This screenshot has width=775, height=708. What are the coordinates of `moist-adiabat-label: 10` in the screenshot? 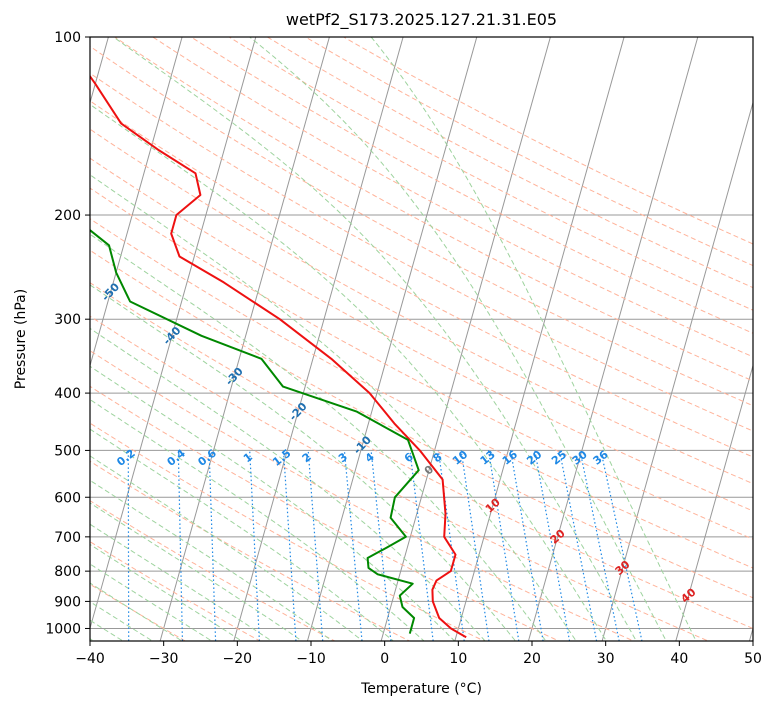 It's located at (493, 506).